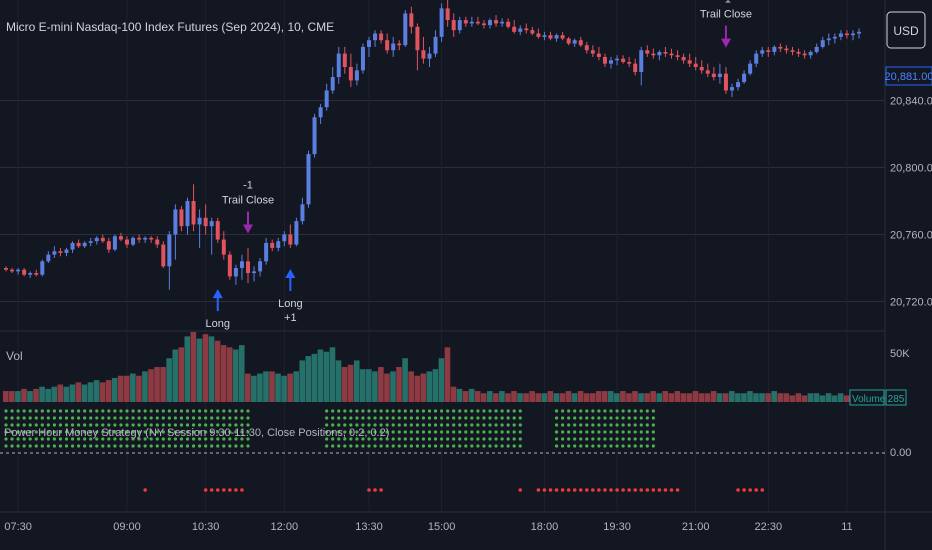  I want to click on exit-signal-label: -1, so click(726, 3).